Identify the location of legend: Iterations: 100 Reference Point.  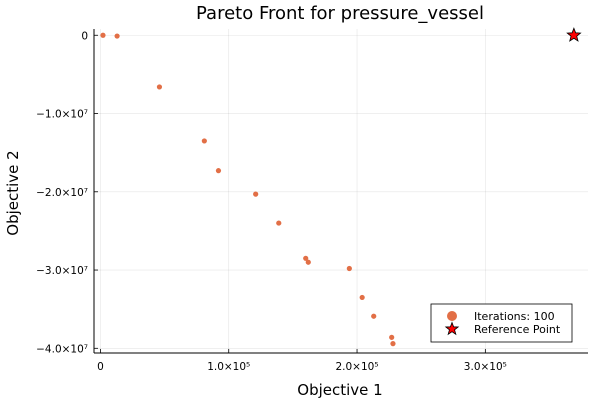
(501, 323).